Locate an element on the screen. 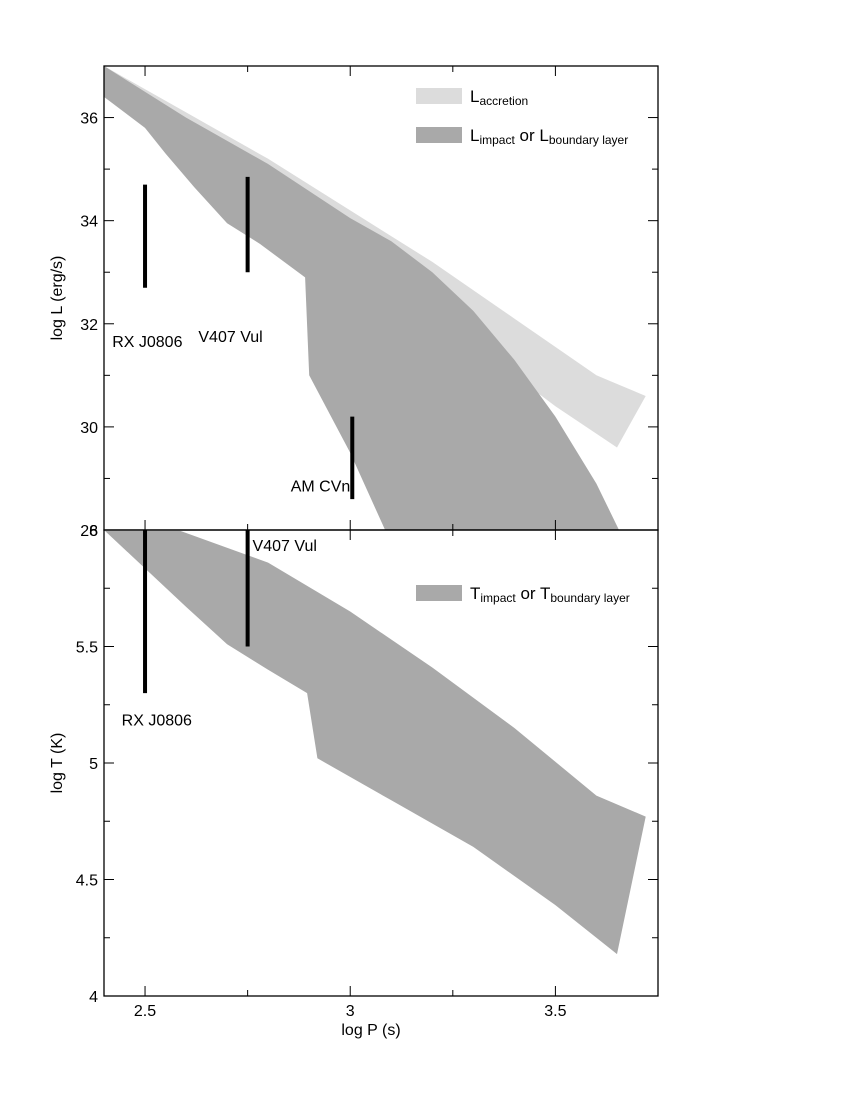 This screenshot has height=1100, width=850. y-tick-label: 5 is located at coordinates (93, 764).